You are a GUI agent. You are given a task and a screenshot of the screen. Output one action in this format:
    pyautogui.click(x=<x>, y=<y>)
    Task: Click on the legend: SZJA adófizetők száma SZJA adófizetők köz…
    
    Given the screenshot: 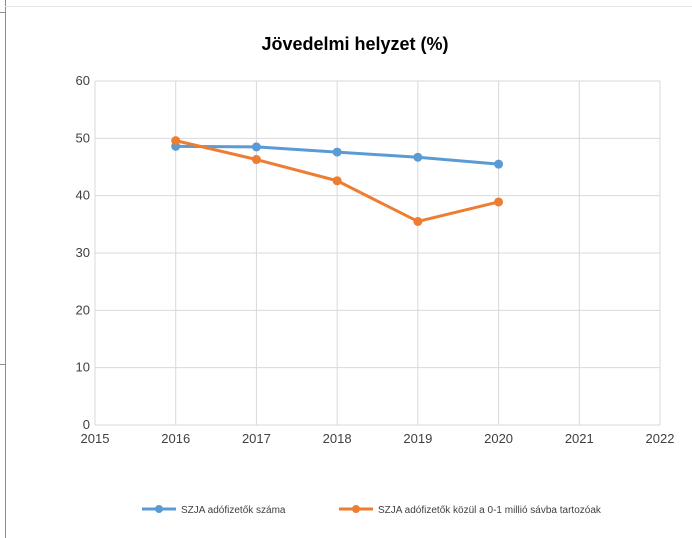 What is the action you would take?
    pyautogui.click(x=372, y=510)
    